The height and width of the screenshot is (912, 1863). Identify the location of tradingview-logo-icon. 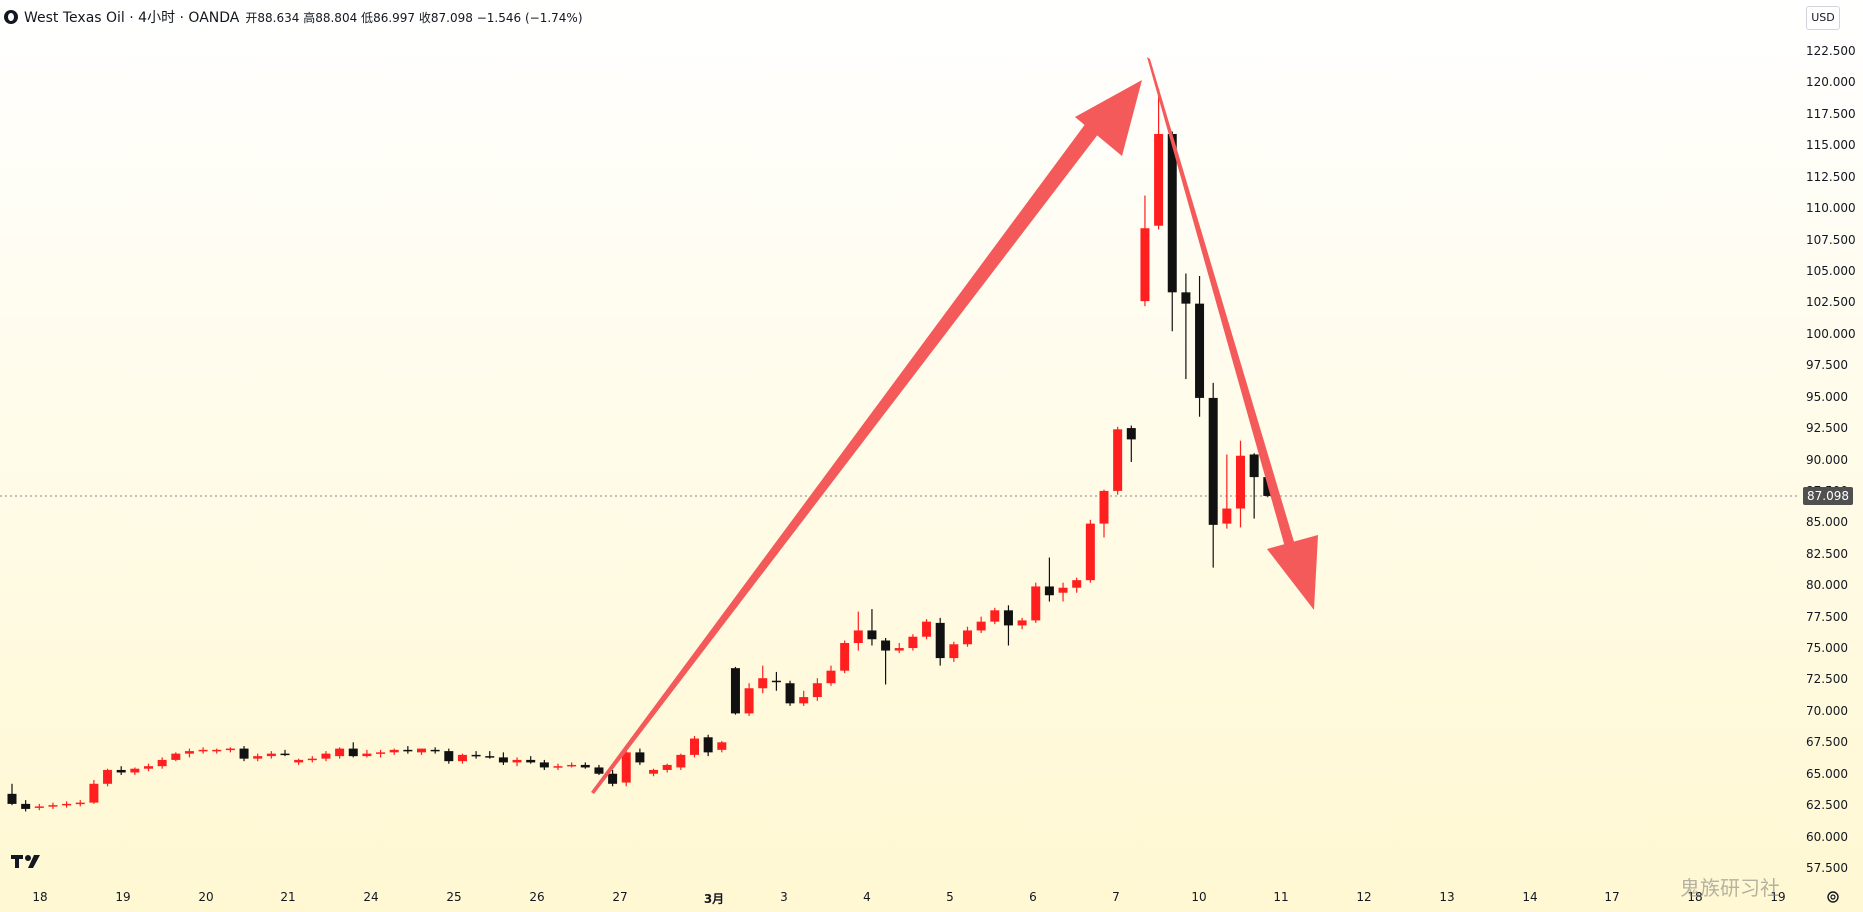
(28, 861).